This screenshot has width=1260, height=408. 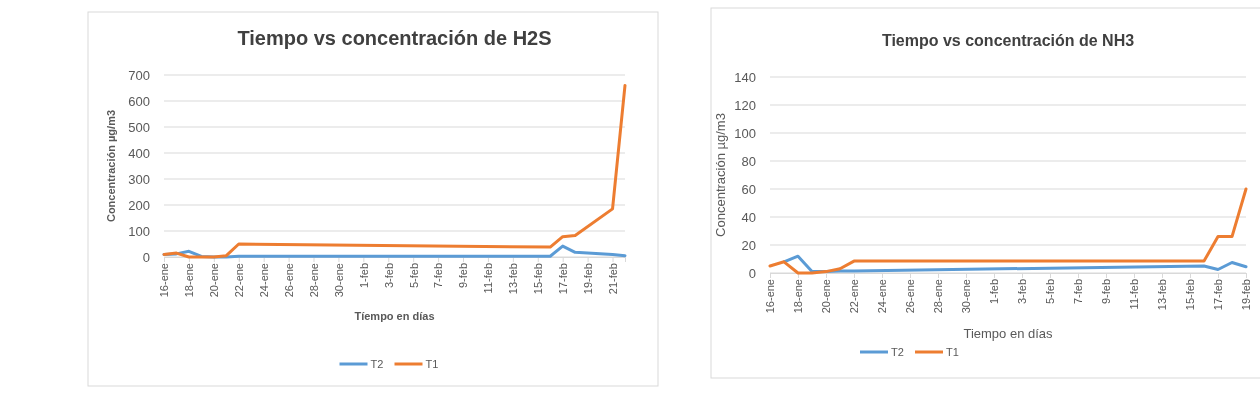 I want to click on y-tick-label: 120, so click(x=745, y=105).